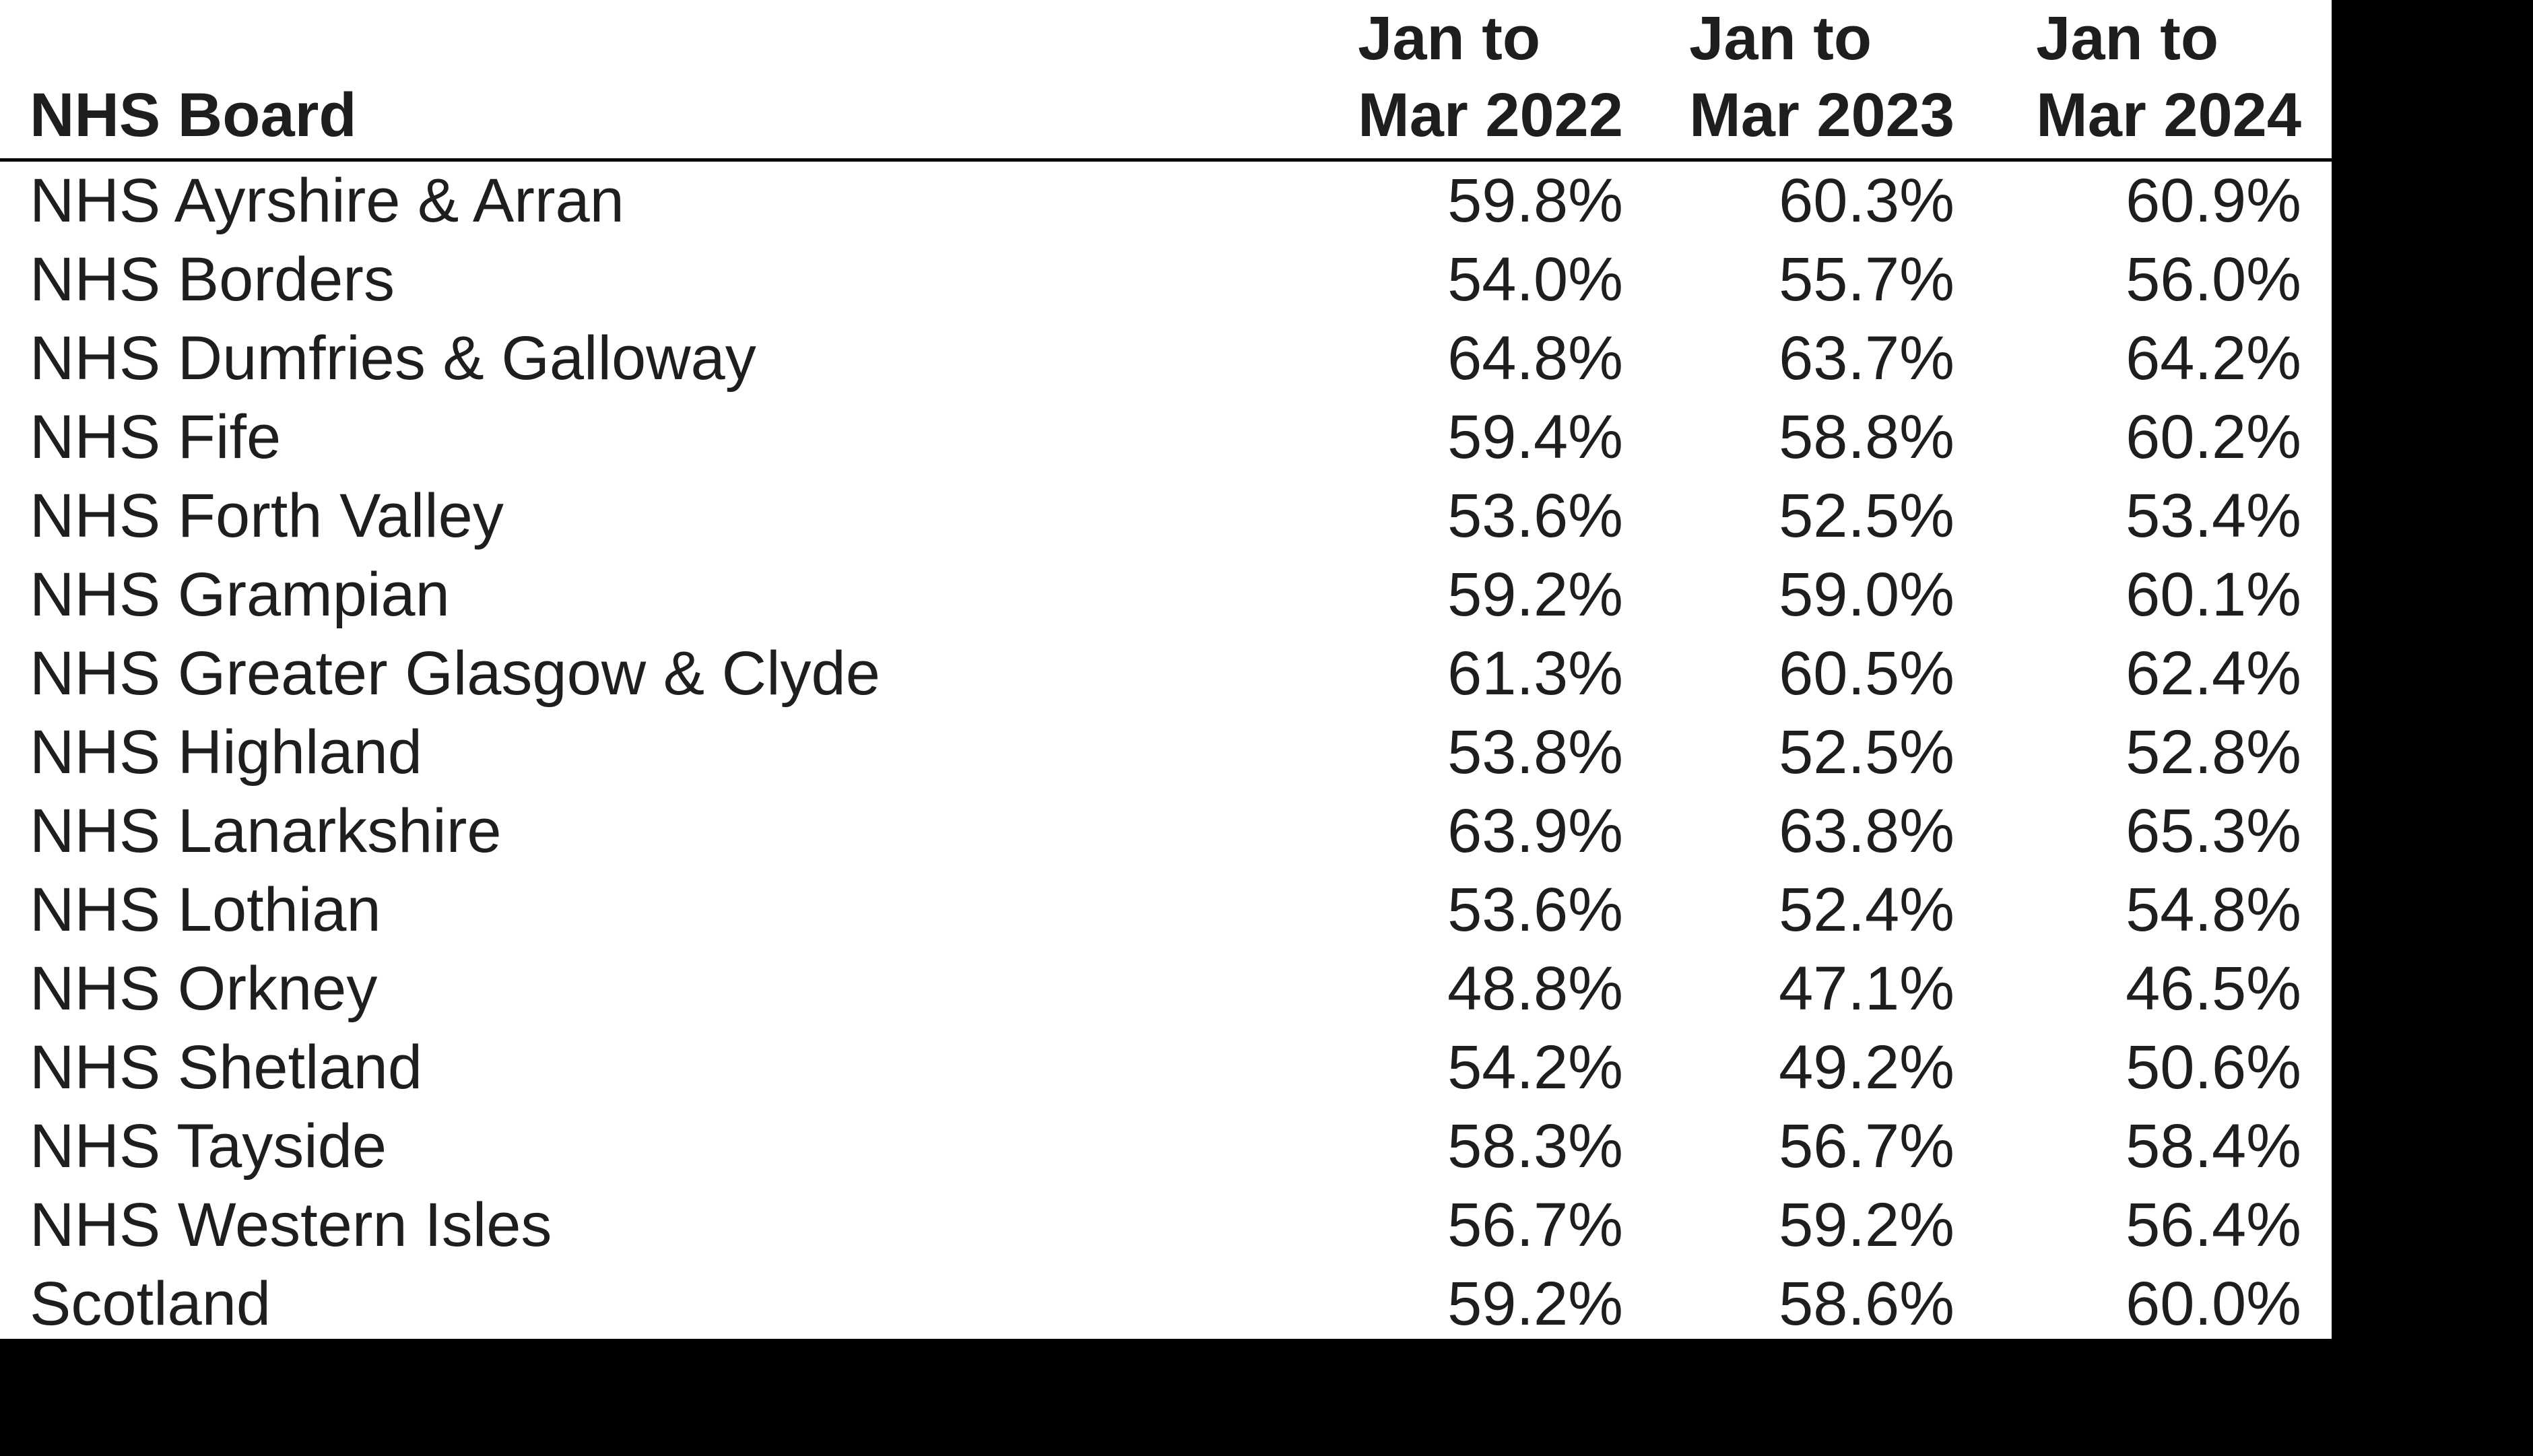 This screenshot has height=1456, width=2533. What do you see at coordinates (240, 594) in the screenshot?
I see `board-name-cell: NHS Grampian` at bounding box center [240, 594].